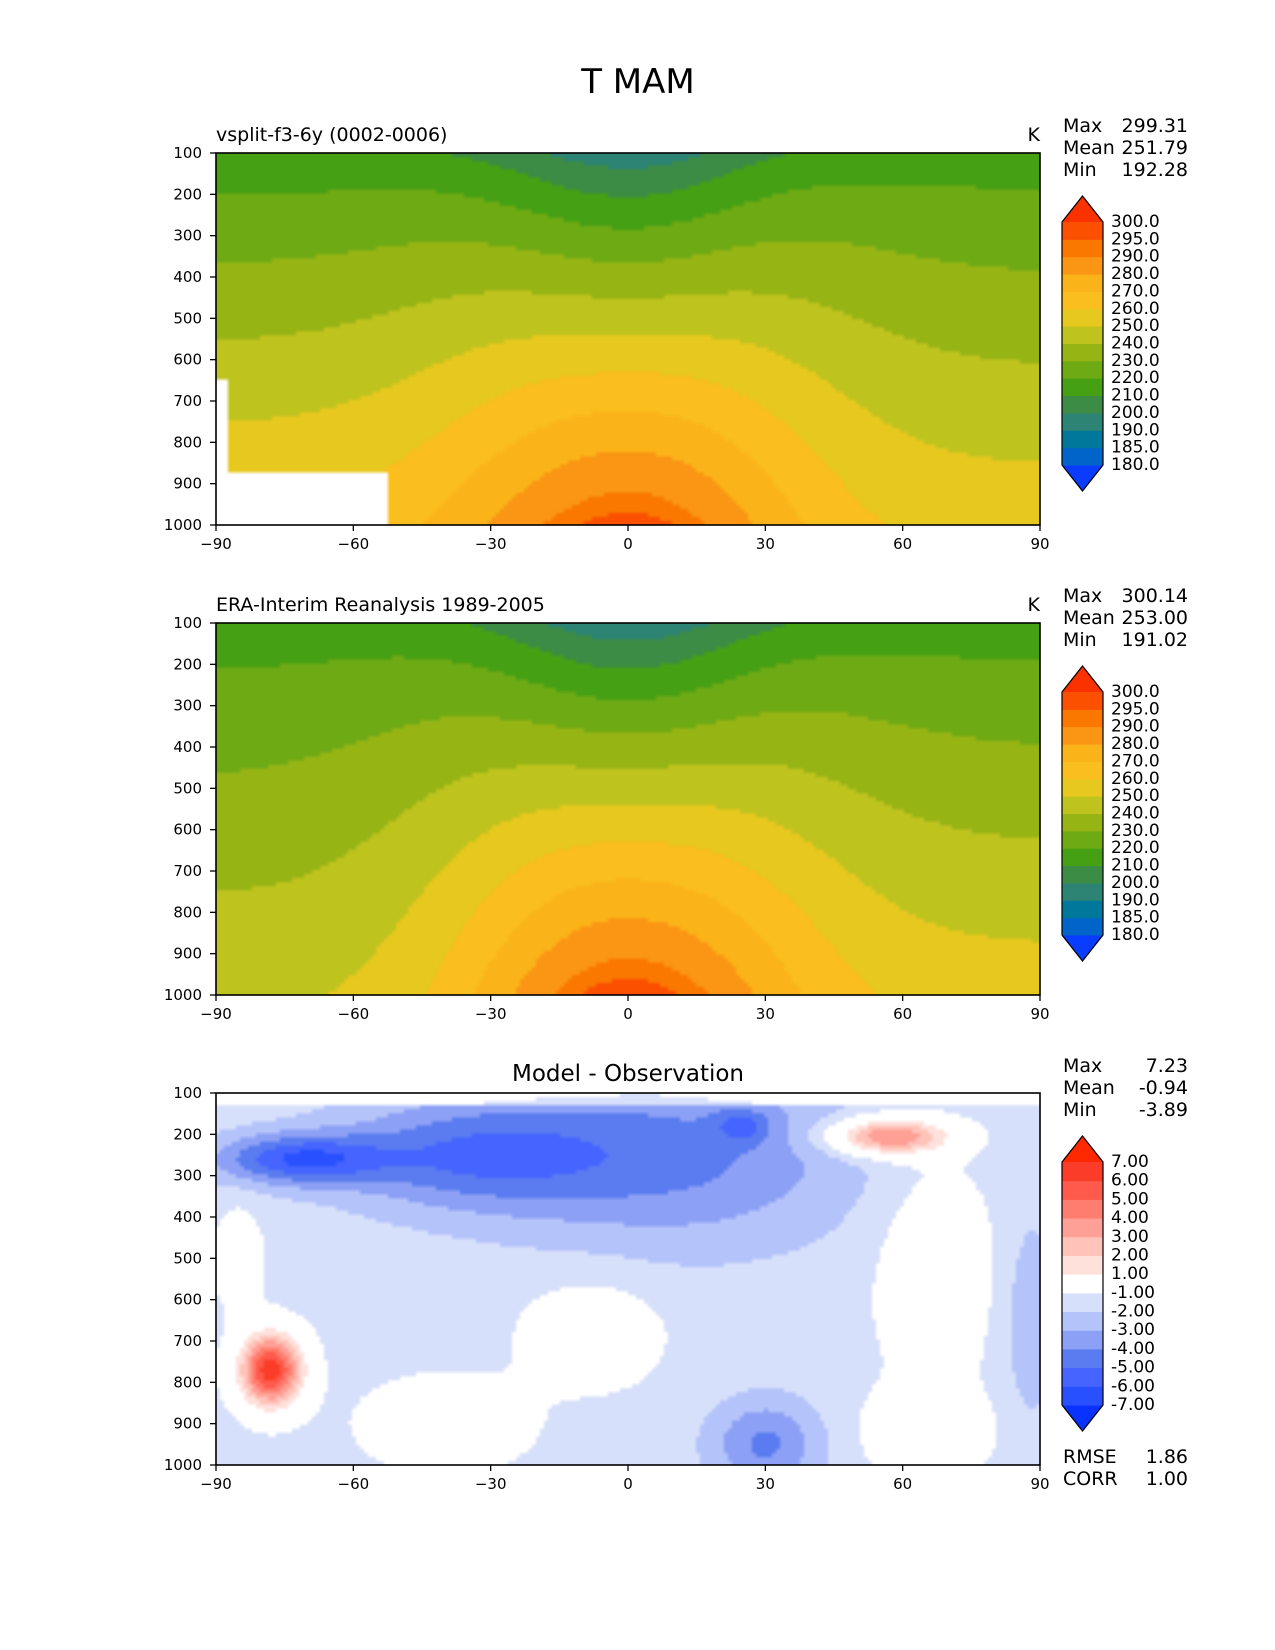 This screenshot has width=1275, height=1650. Describe the element at coordinates (1090, 1479) in the screenshot. I see `footer-stat-label: CORR` at that location.